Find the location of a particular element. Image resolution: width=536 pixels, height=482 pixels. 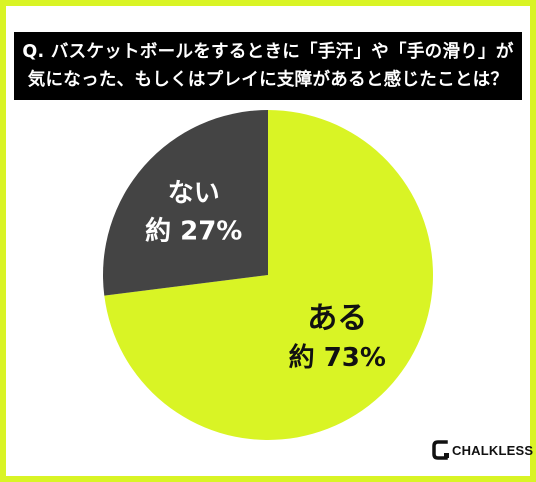

slice-value-2: 約 27% is located at coordinates (193, 231).